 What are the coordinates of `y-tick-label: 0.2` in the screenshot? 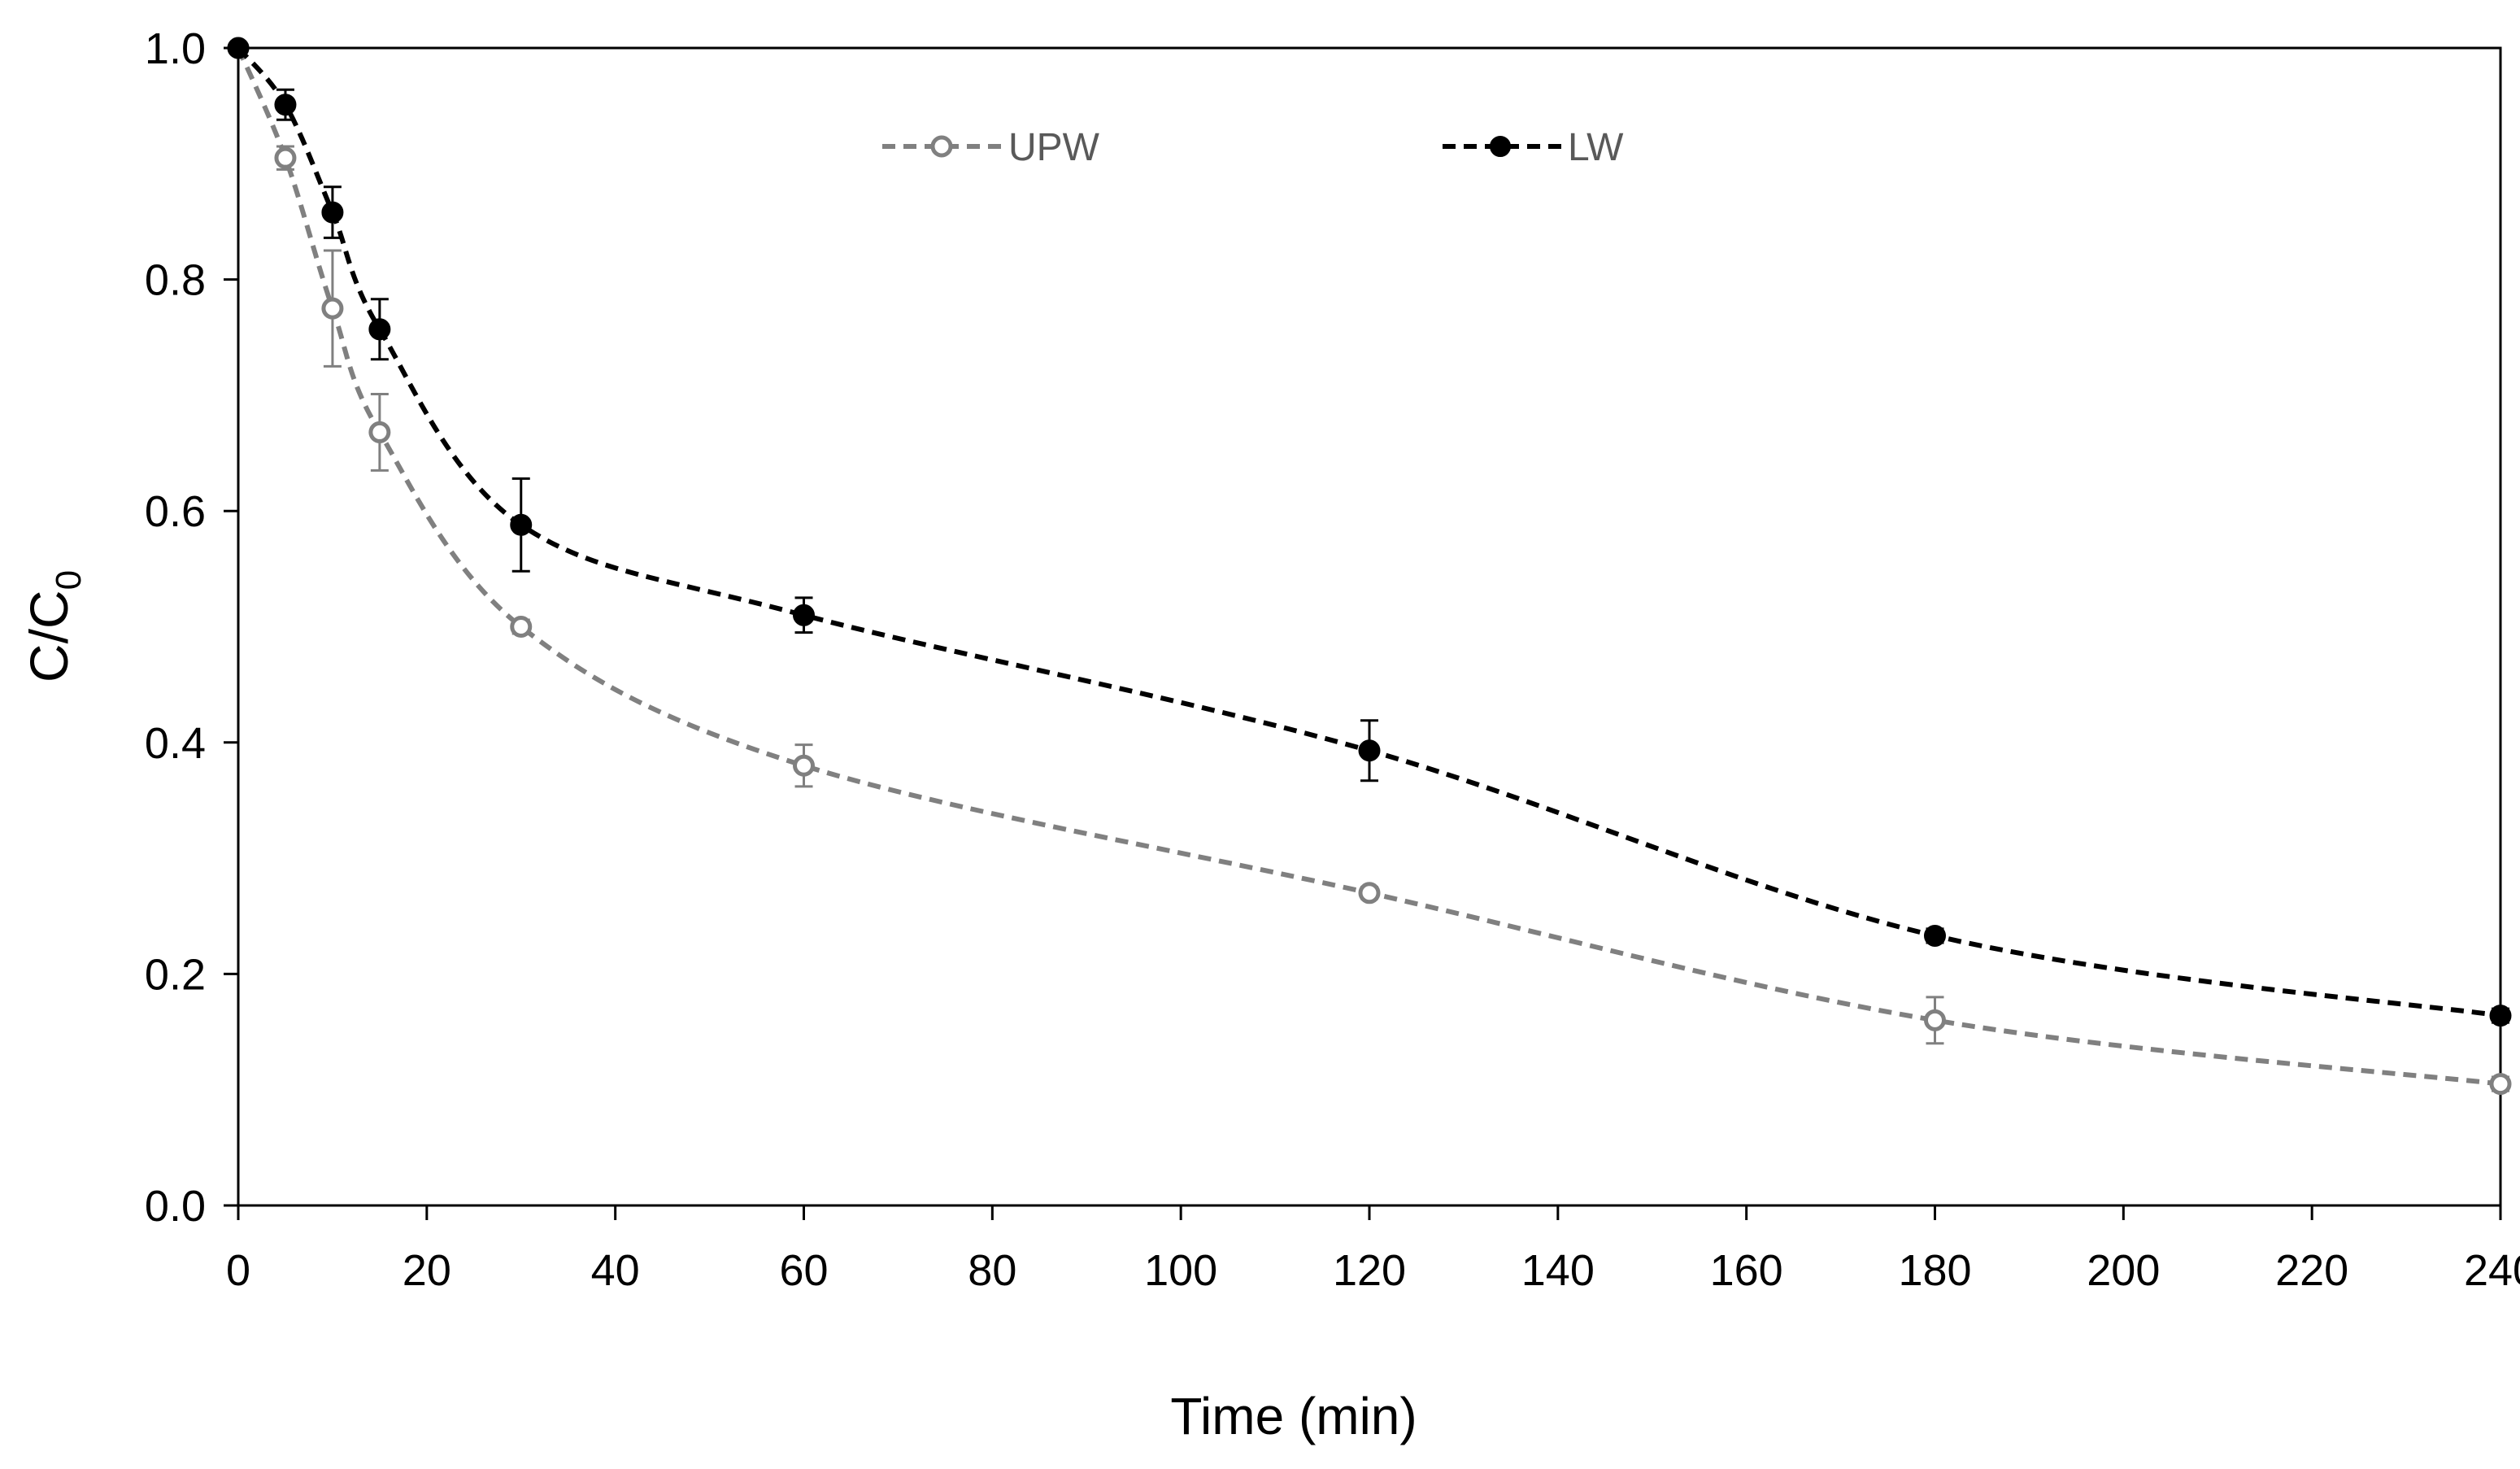 It's located at (175, 974).